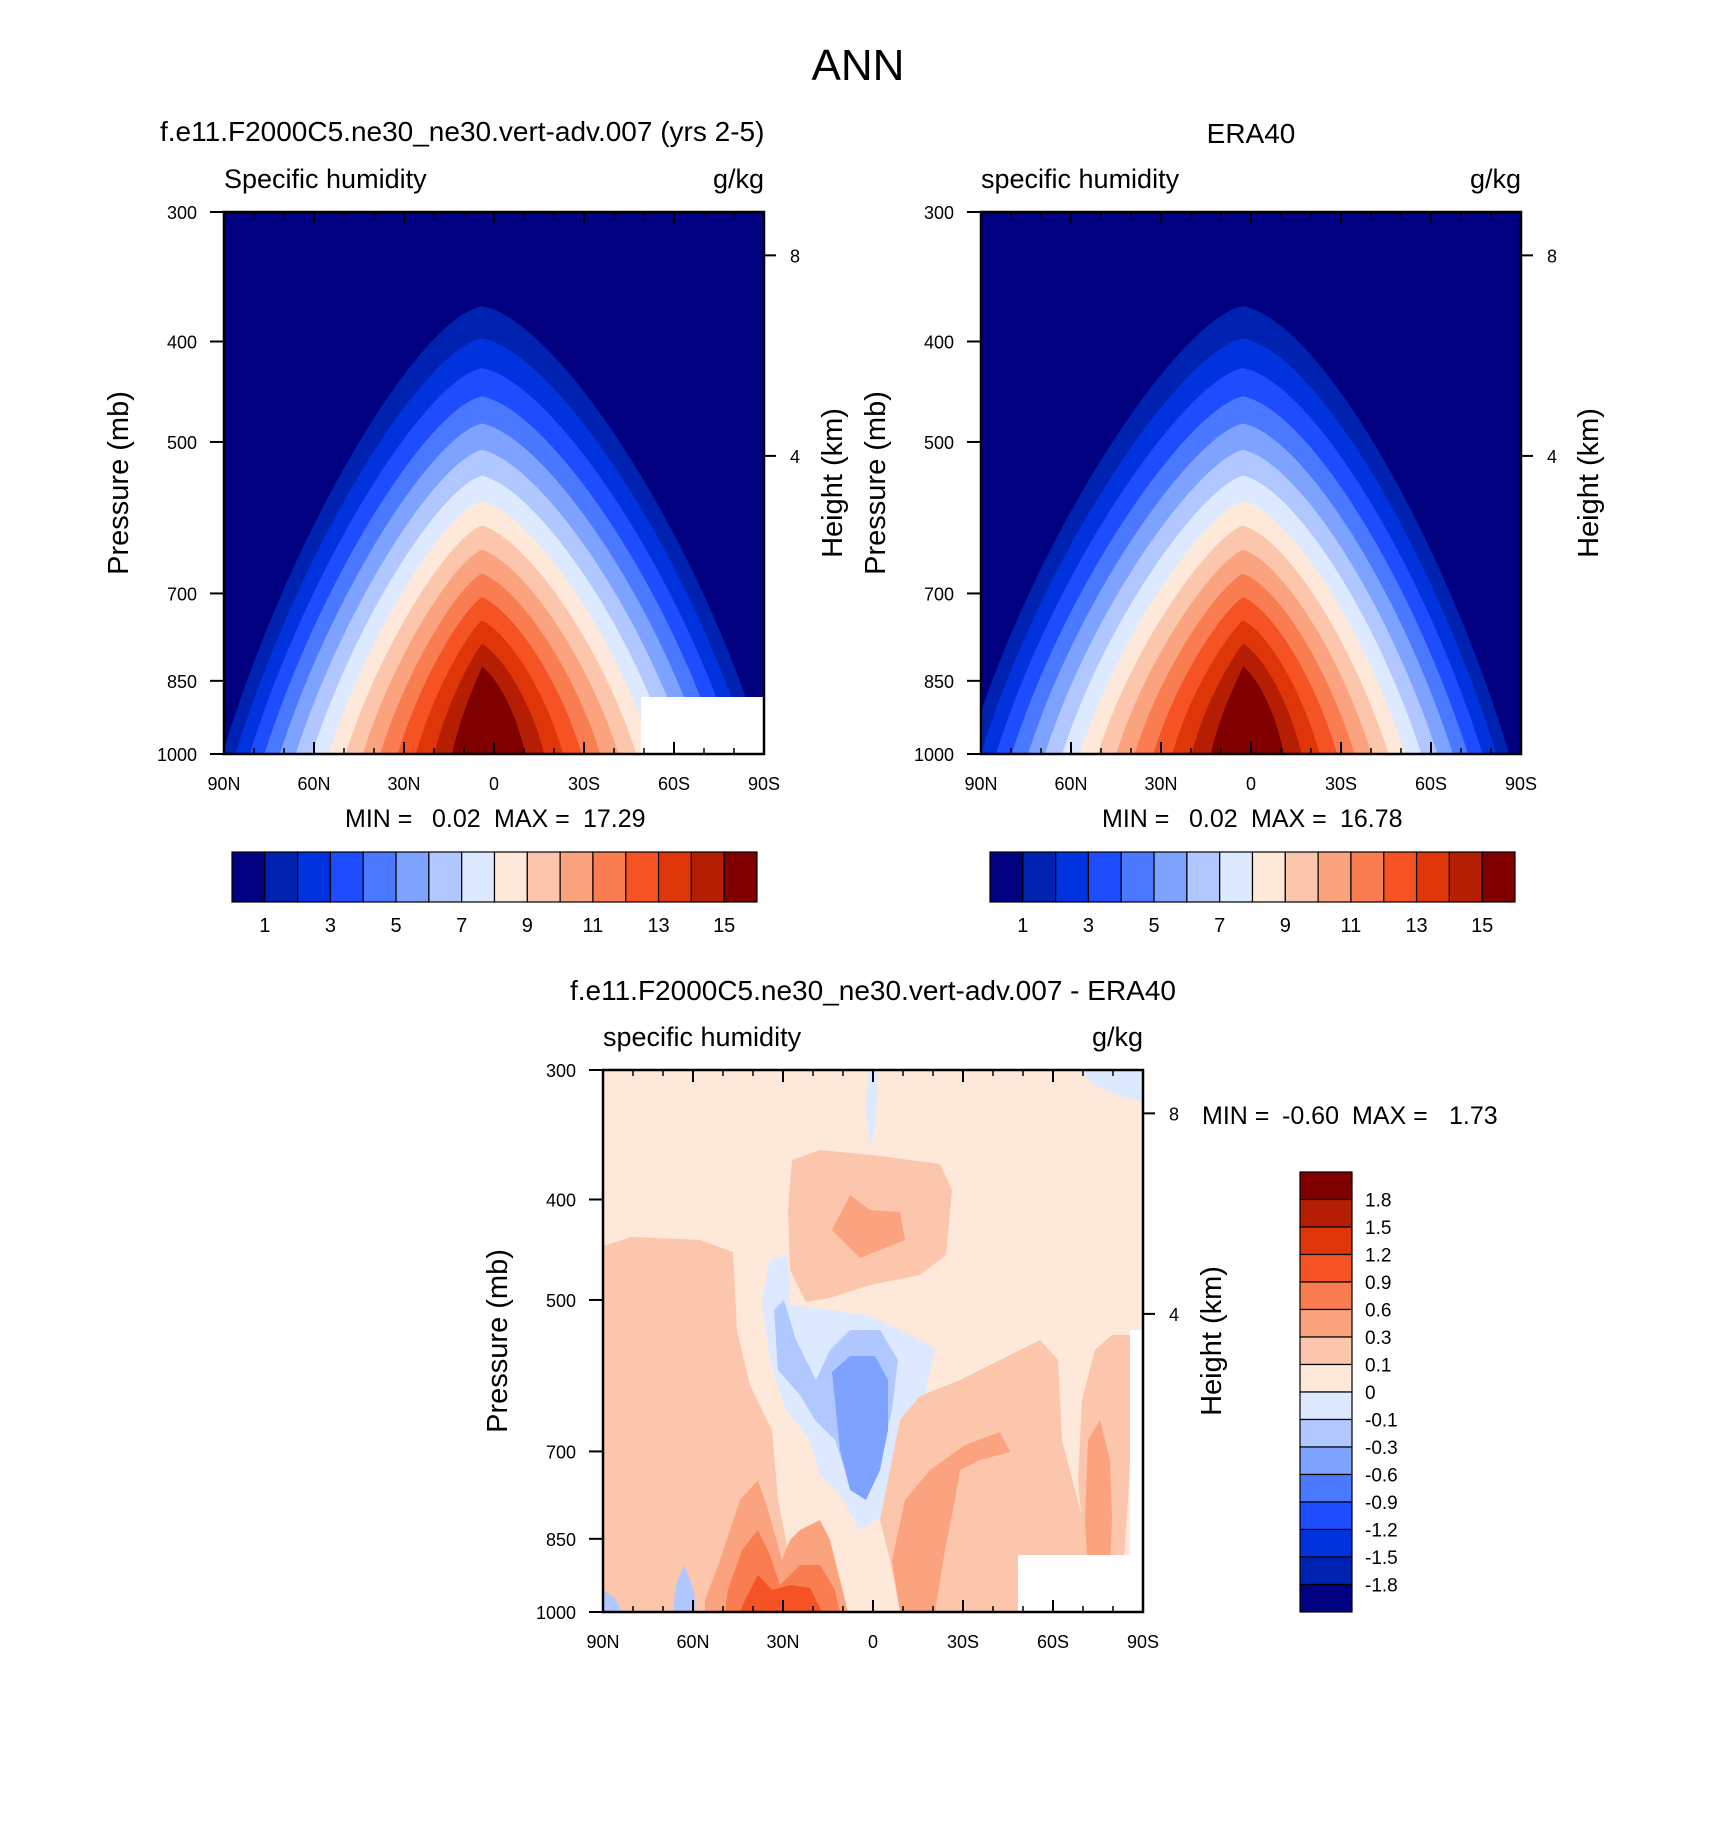 The height and width of the screenshot is (1830, 1710). I want to click on diff-small-negative-corner-top, so click(1111, 1086).